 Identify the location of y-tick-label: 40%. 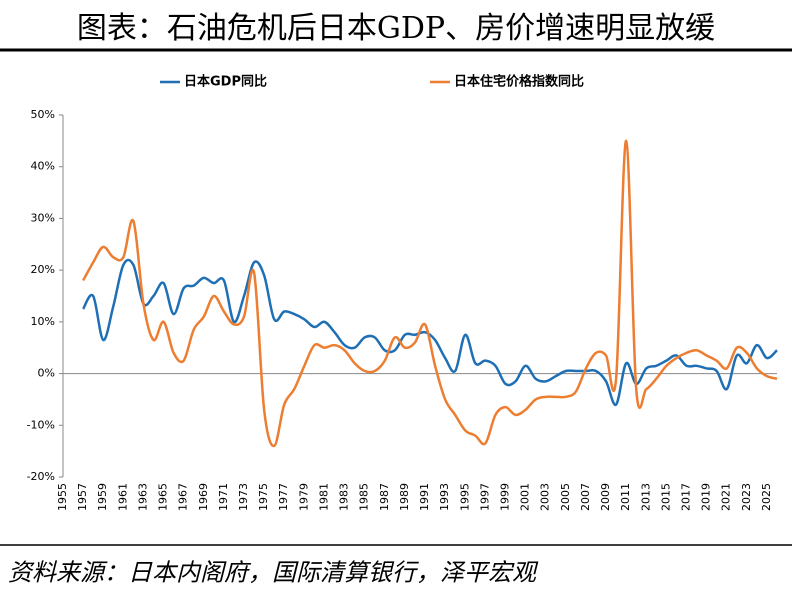
(43, 166).